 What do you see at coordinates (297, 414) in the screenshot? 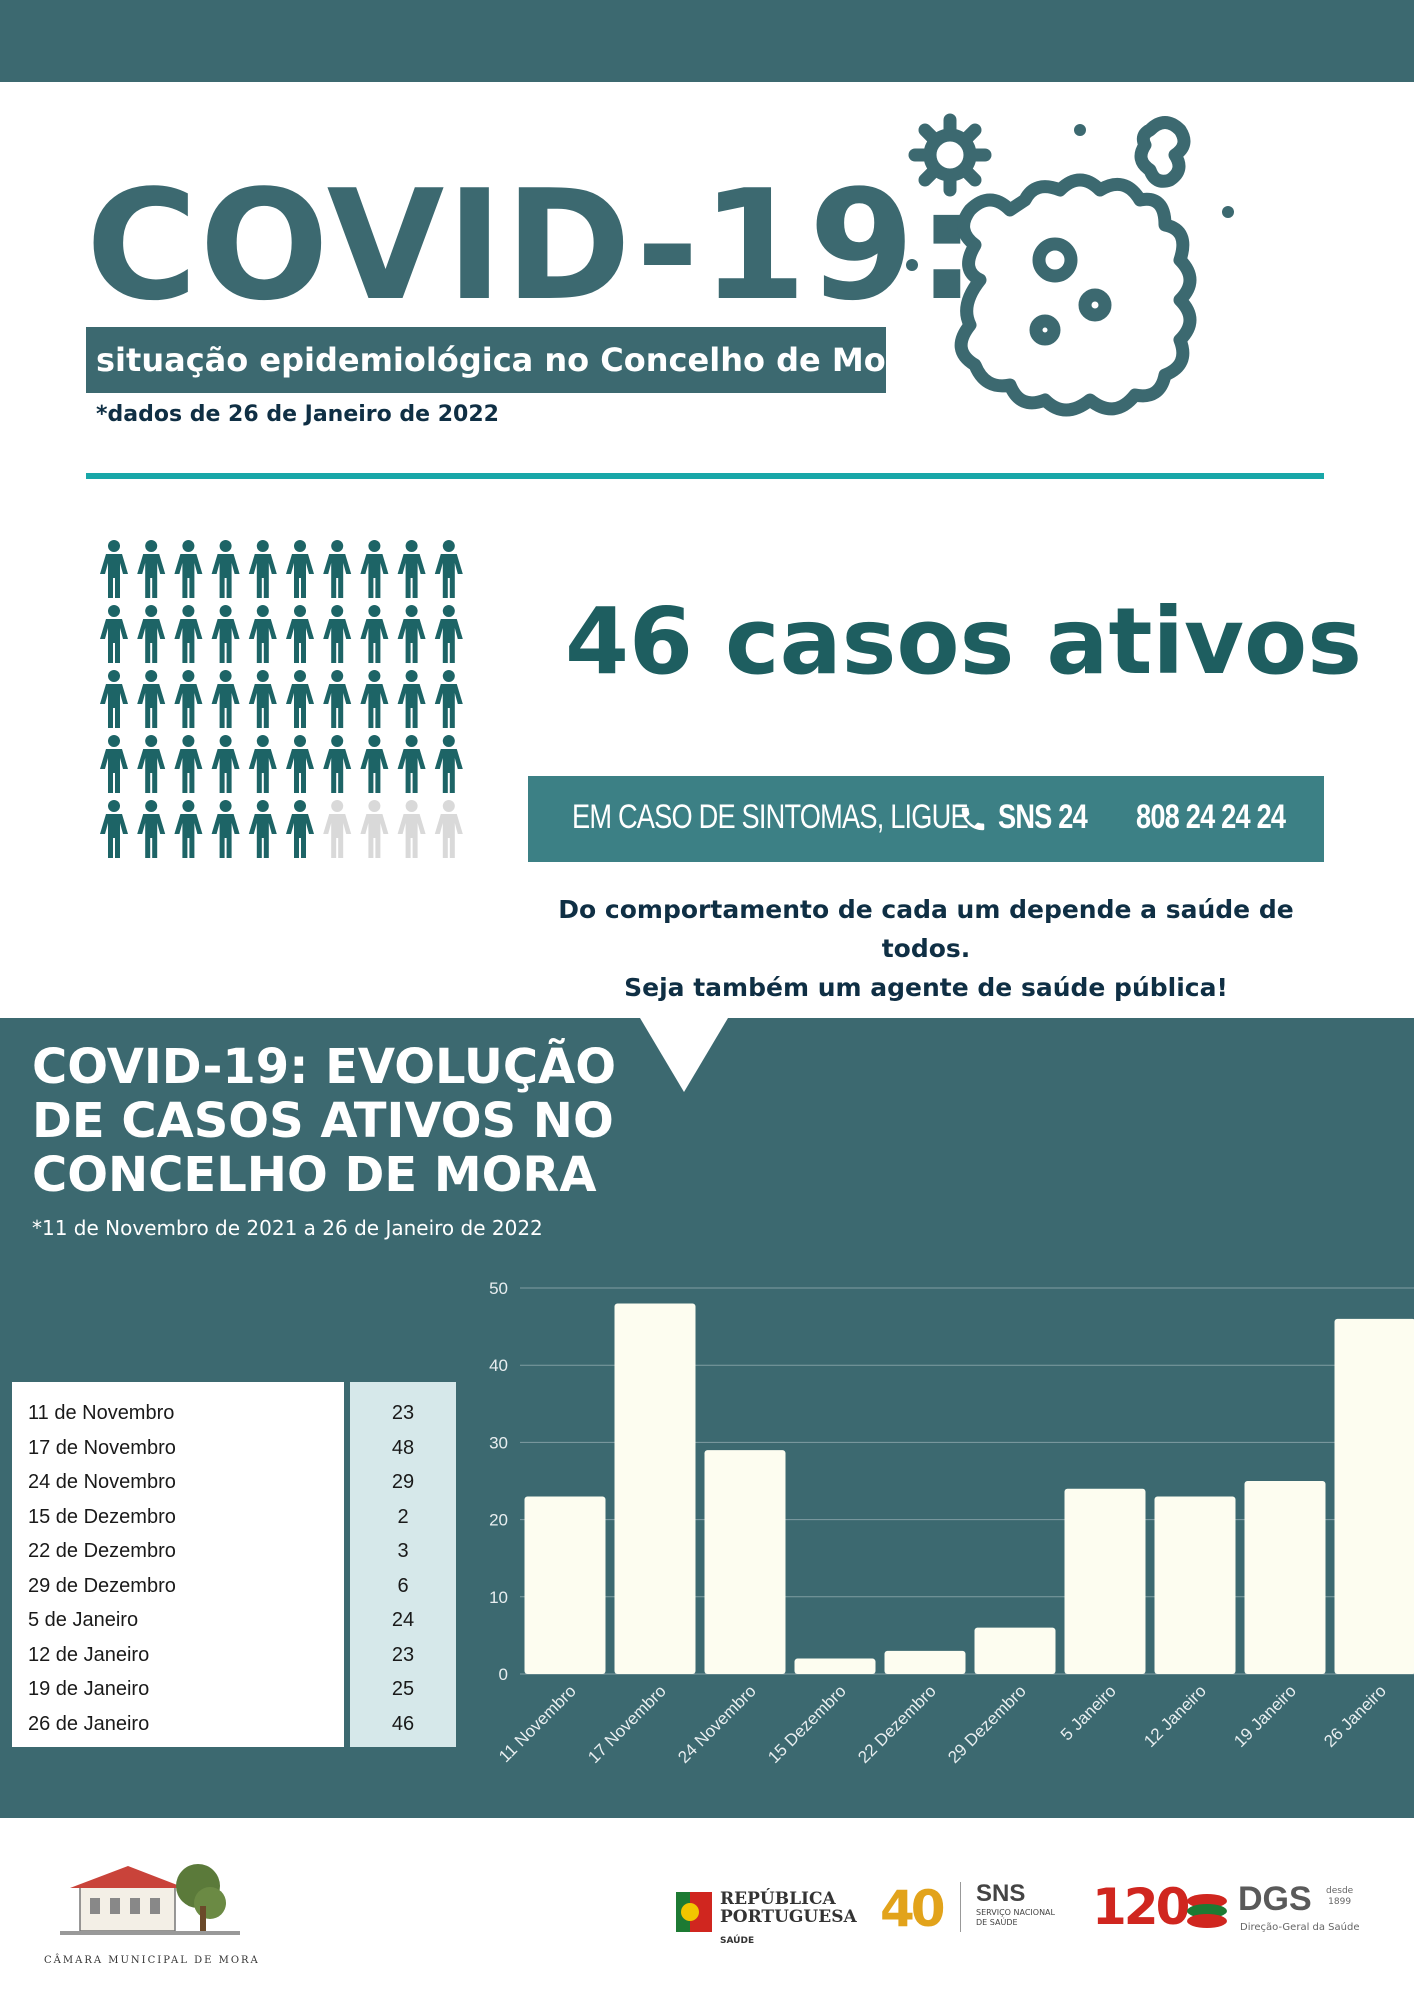
I see `data-note: *dados de 26 de Janeiro de 2022` at bounding box center [297, 414].